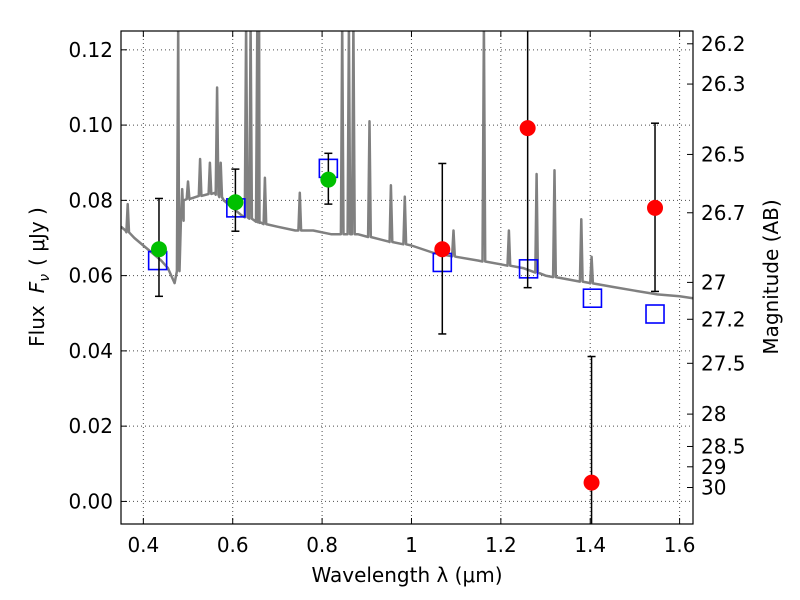  I want to click on x-axis-label: Wavelength λ (μm), so click(406, 575).